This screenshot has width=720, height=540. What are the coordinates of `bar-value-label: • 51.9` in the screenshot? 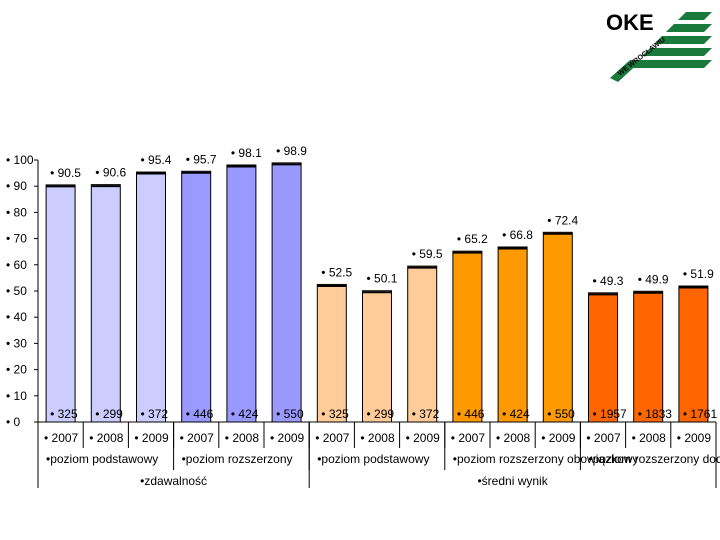 It's located at (698, 274).